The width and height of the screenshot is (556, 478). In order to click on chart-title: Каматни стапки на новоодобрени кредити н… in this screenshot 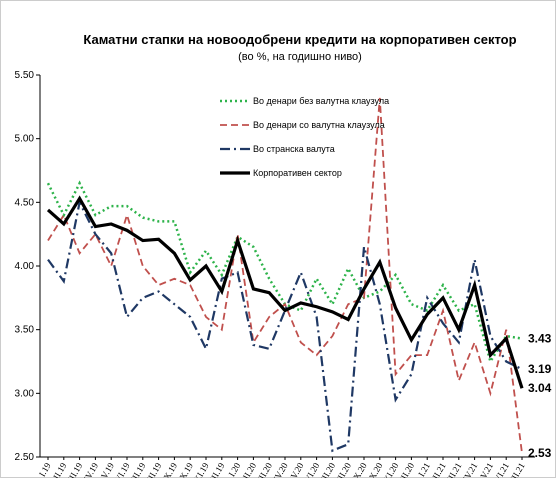, I will do `click(299, 39)`.